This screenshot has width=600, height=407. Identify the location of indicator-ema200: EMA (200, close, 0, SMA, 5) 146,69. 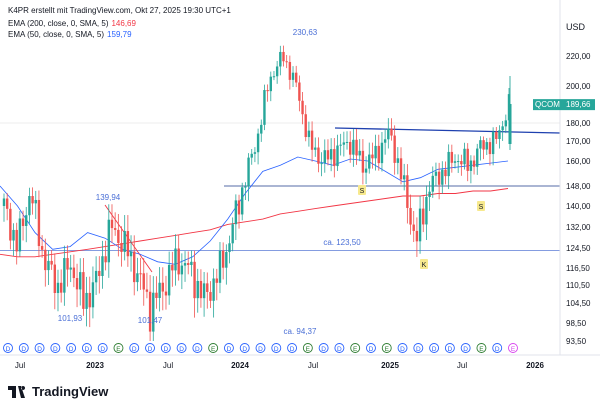
(73, 24).